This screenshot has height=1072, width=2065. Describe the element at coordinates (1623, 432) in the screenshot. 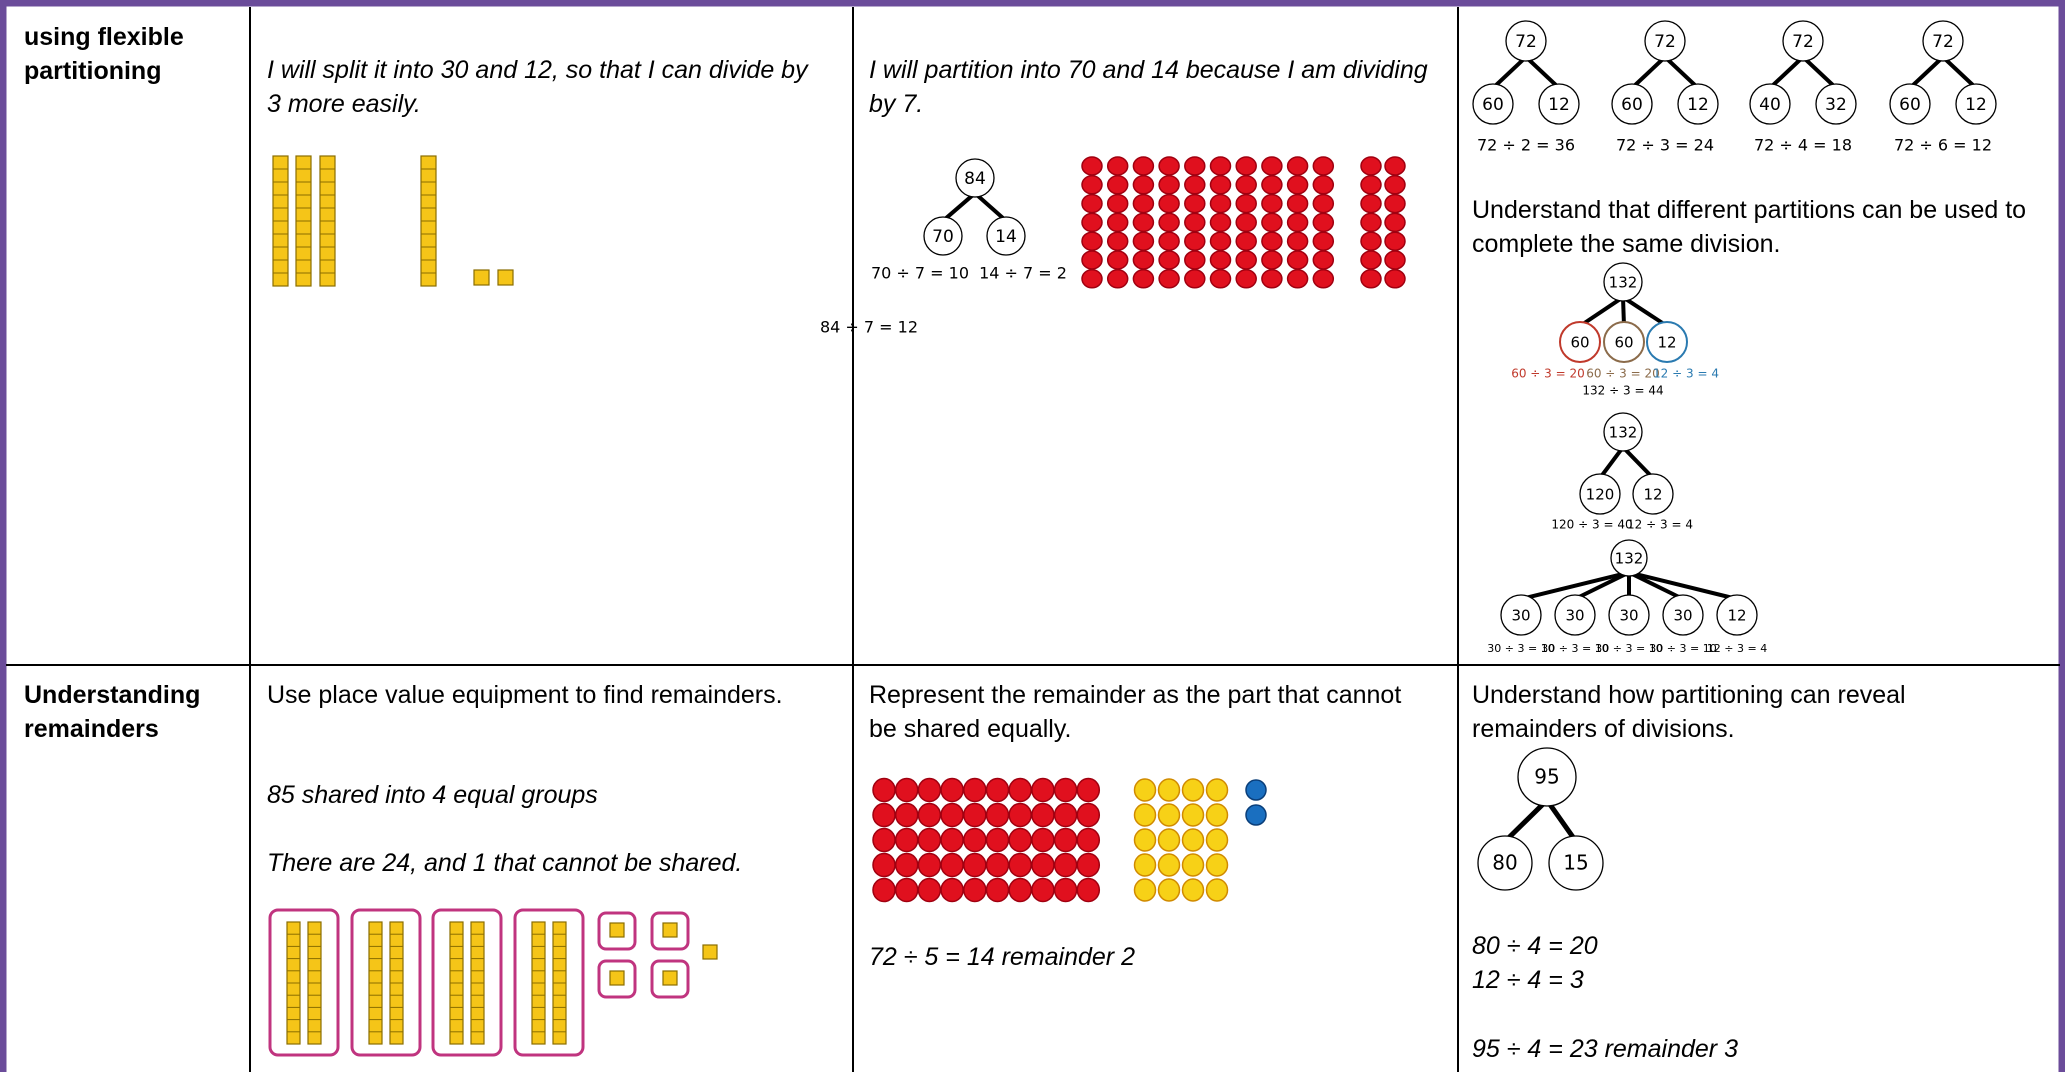

I see `tree-whole` at that location.